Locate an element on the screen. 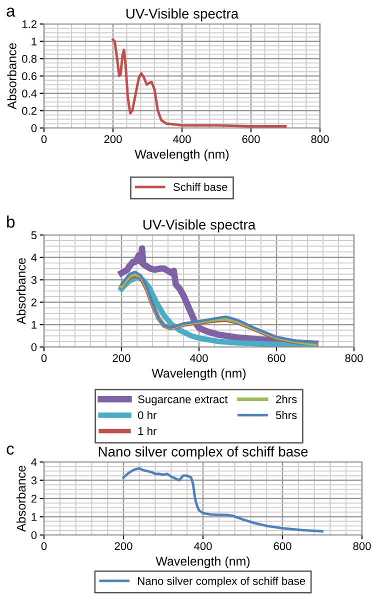 This screenshot has width=376, height=610. y-tick-label: 0.4 is located at coordinates (29, 94).